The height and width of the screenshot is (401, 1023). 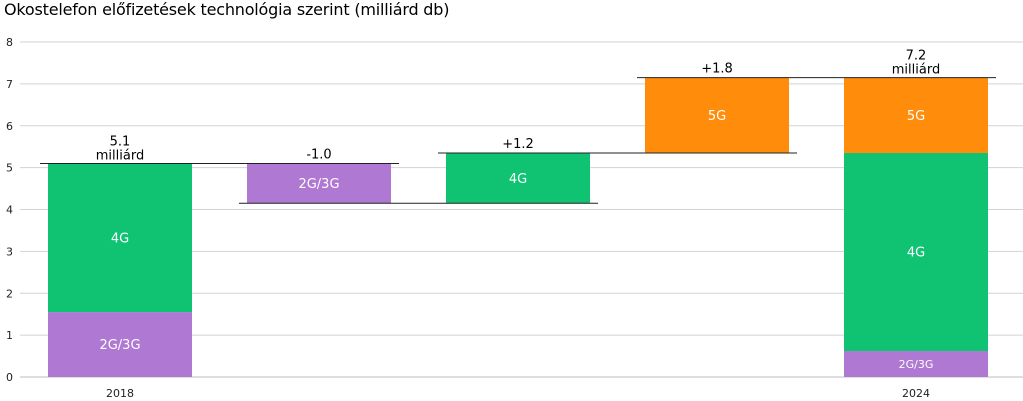 What do you see at coordinates (518, 144) in the screenshot?
I see `change-value-label: +1.2` at bounding box center [518, 144].